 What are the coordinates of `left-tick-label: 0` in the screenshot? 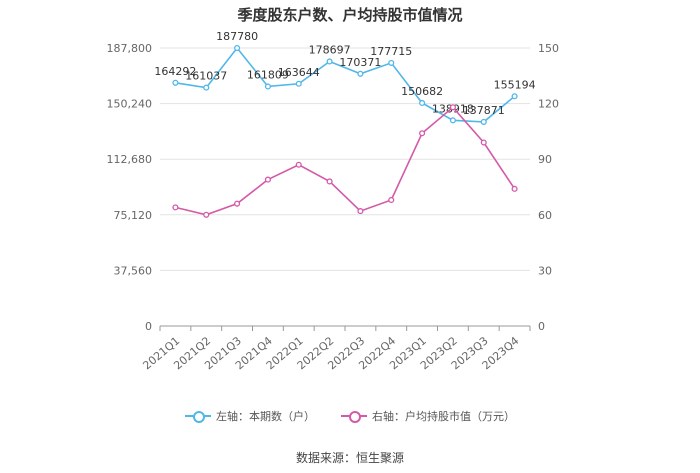 It's located at (148, 326).